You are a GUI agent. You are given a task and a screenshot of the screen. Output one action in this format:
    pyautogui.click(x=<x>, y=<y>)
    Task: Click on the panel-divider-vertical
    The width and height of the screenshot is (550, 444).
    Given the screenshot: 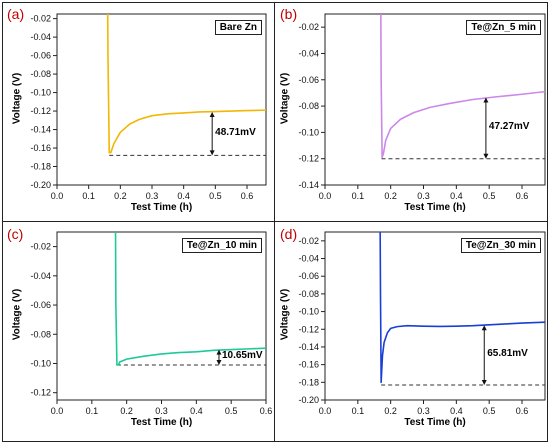 What is the action you would take?
    pyautogui.click(x=274, y=222)
    